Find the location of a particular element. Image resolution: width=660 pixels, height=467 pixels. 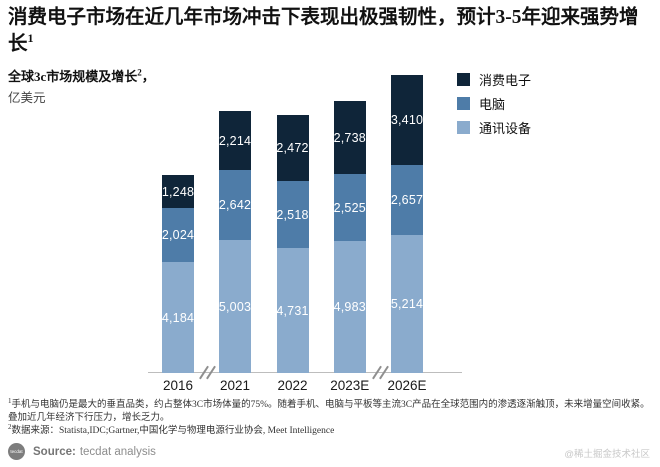

bar-value-label: 2,472 is located at coordinates (292, 148).